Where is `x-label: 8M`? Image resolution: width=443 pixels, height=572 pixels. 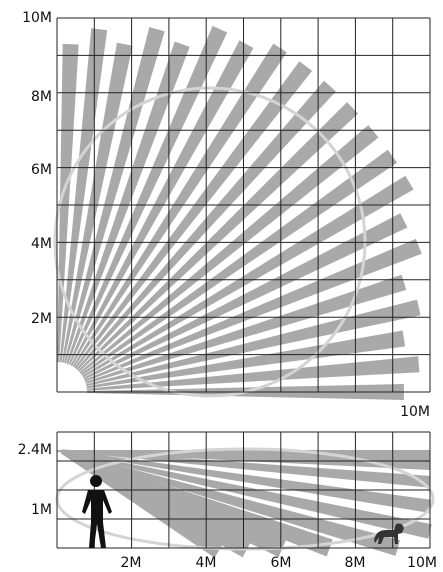 x-label: 8M is located at coordinates (355, 563).